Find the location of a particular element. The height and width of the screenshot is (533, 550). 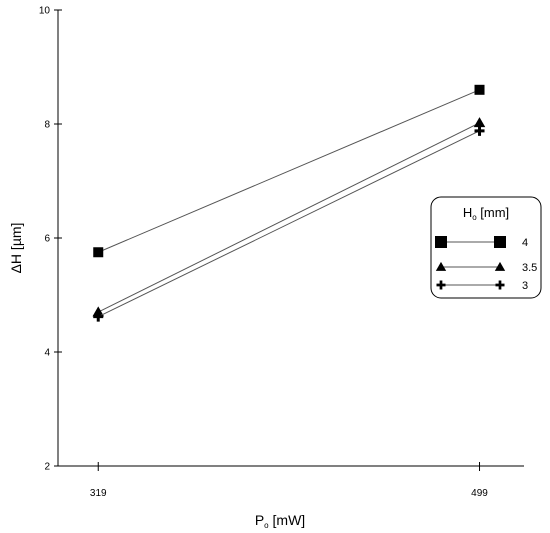

legend-items: 43.53 is located at coordinates (486, 264).